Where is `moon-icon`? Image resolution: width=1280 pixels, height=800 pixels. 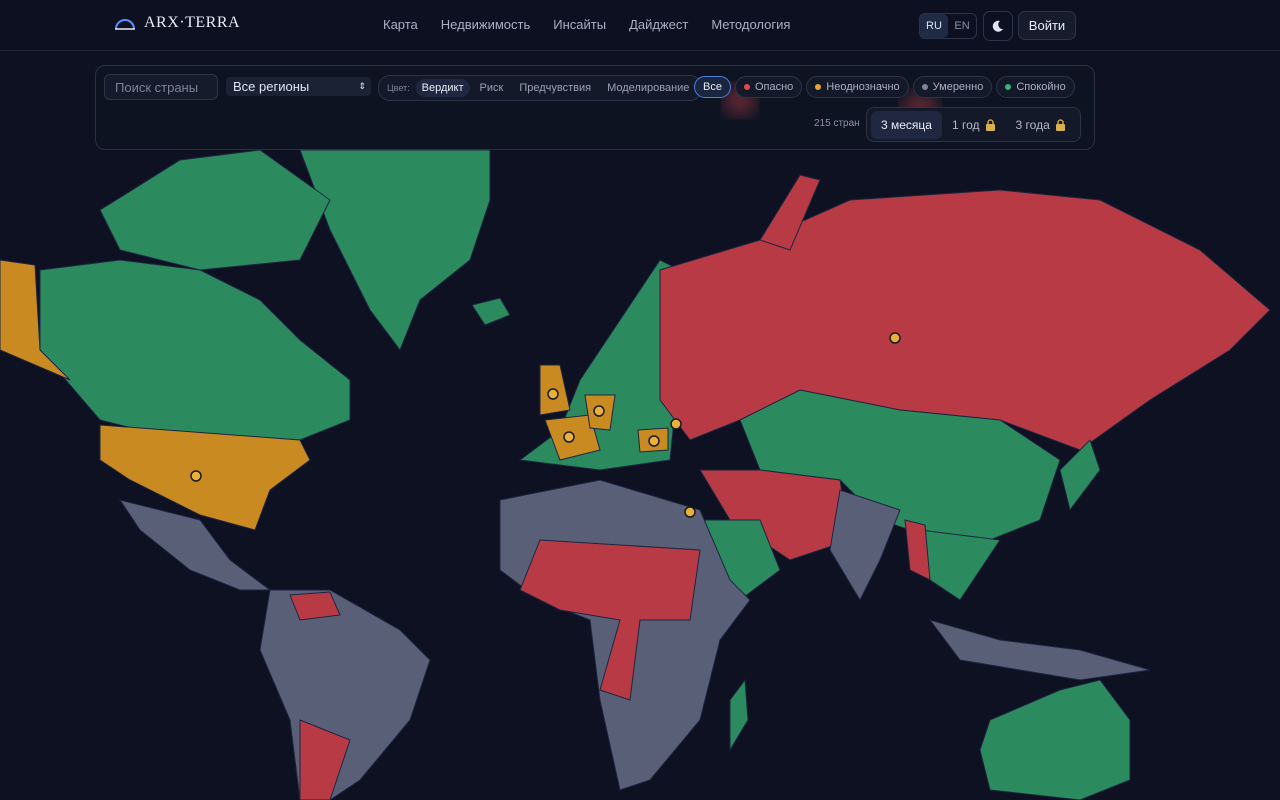 moon-icon is located at coordinates (997, 26).